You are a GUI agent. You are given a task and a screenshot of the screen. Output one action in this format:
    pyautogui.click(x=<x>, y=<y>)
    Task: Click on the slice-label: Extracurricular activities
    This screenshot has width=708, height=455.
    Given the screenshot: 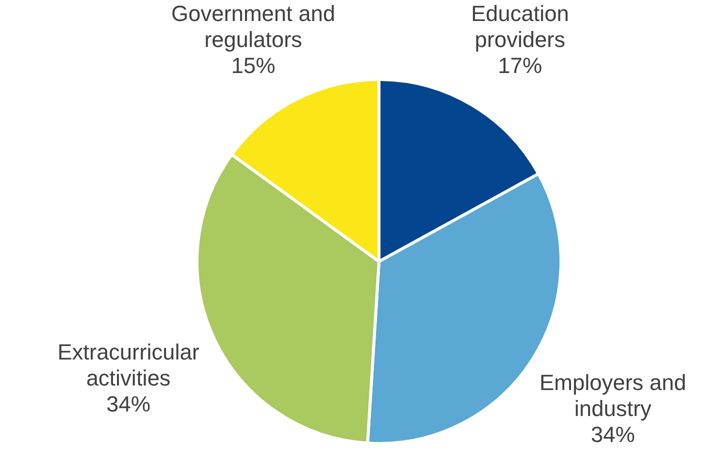 What is the action you would take?
    pyautogui.click(x=128, y=365)
    